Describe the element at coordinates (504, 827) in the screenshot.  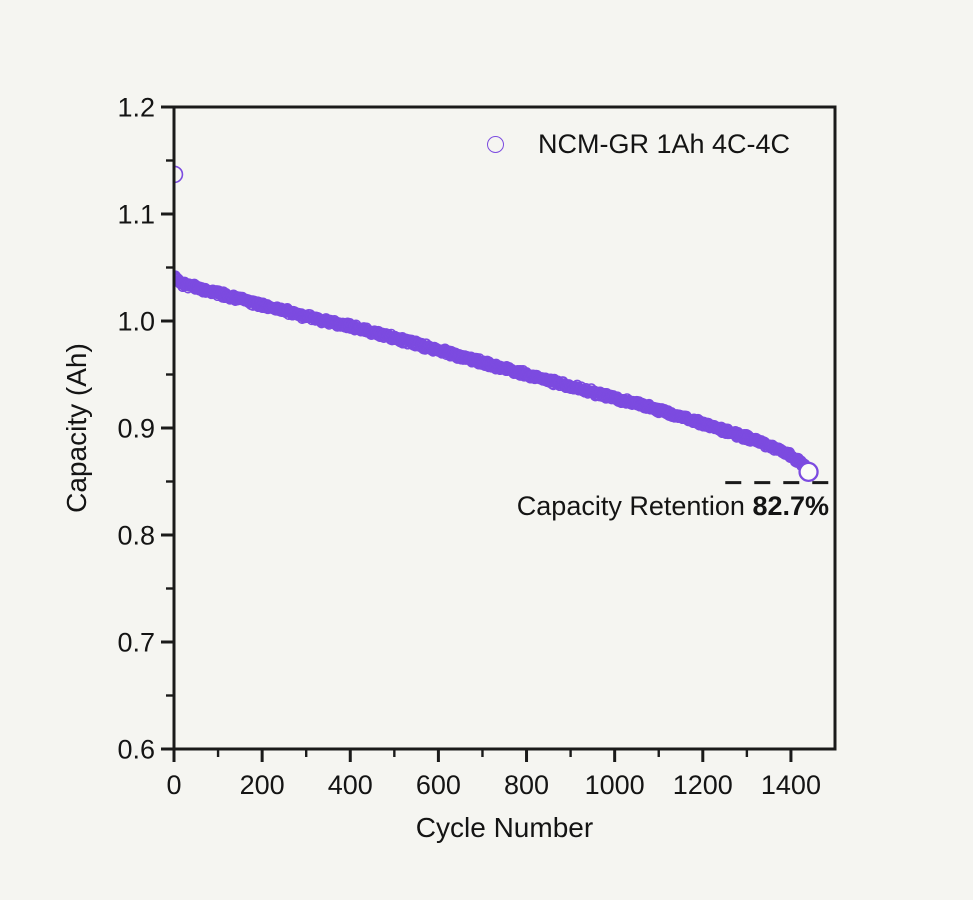
I see `x-axis-title: Cycle Number` at that location.